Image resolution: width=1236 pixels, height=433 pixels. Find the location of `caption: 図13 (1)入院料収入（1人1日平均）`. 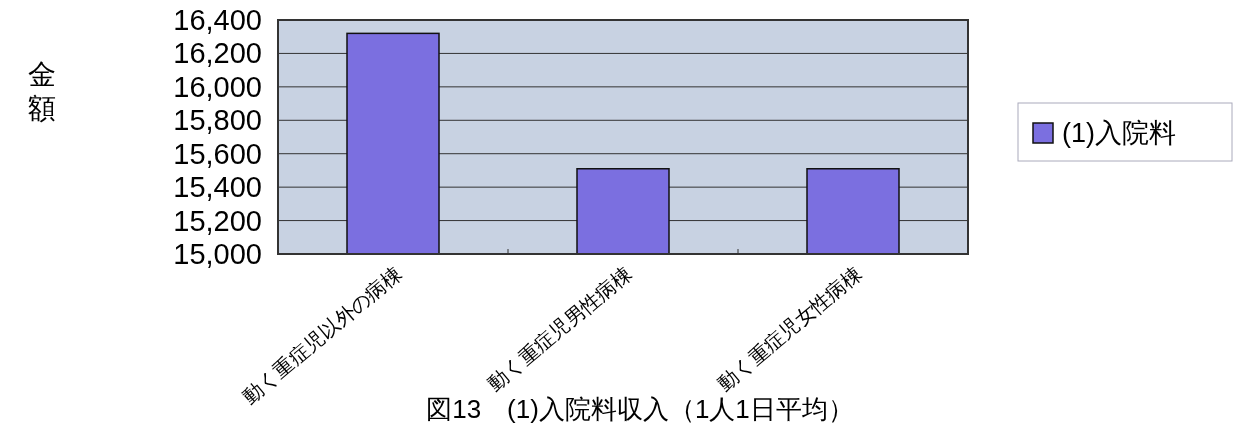

caption: 図13 (1)入院料収入（1人1日平均） is located at coordinates (640, 409).